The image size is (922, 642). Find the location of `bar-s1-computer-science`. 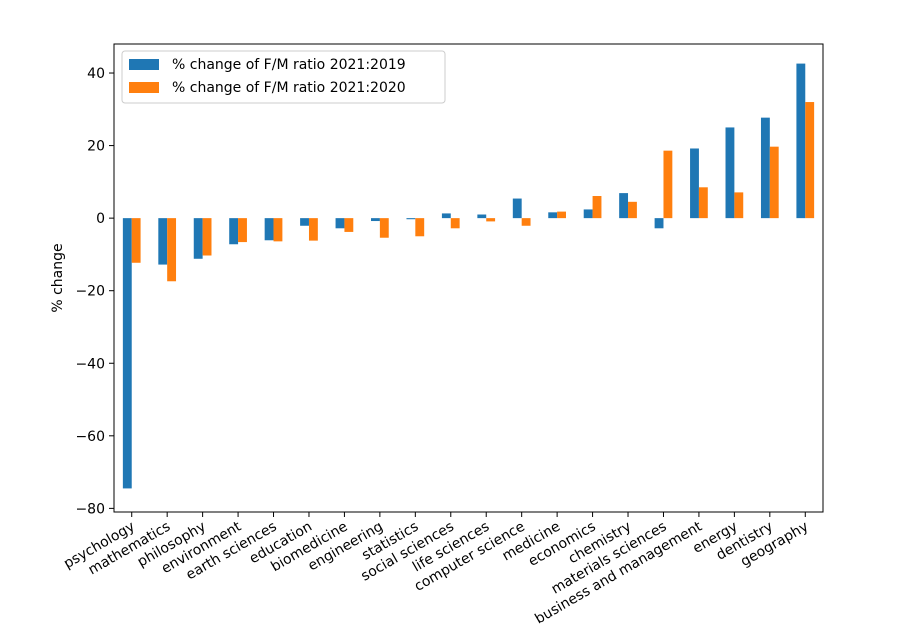

bar-s1-computer-science is located at coordinates (517, 208).